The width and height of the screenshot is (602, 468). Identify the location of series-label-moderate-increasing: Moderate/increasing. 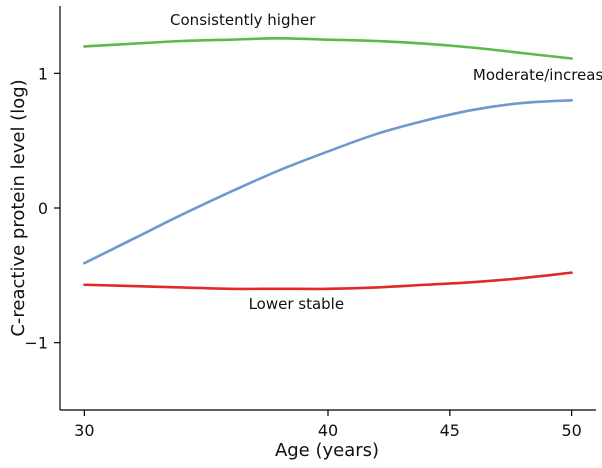
(537, 75).